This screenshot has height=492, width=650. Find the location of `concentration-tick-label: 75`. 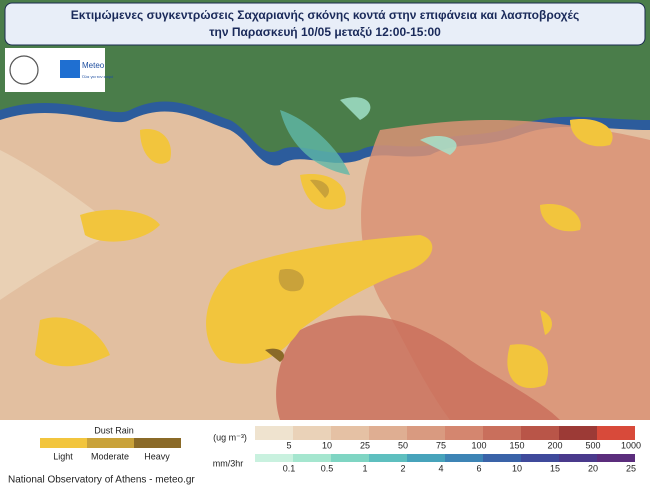

concentration-tick-label: 75 is located at coordinates (441, 445).